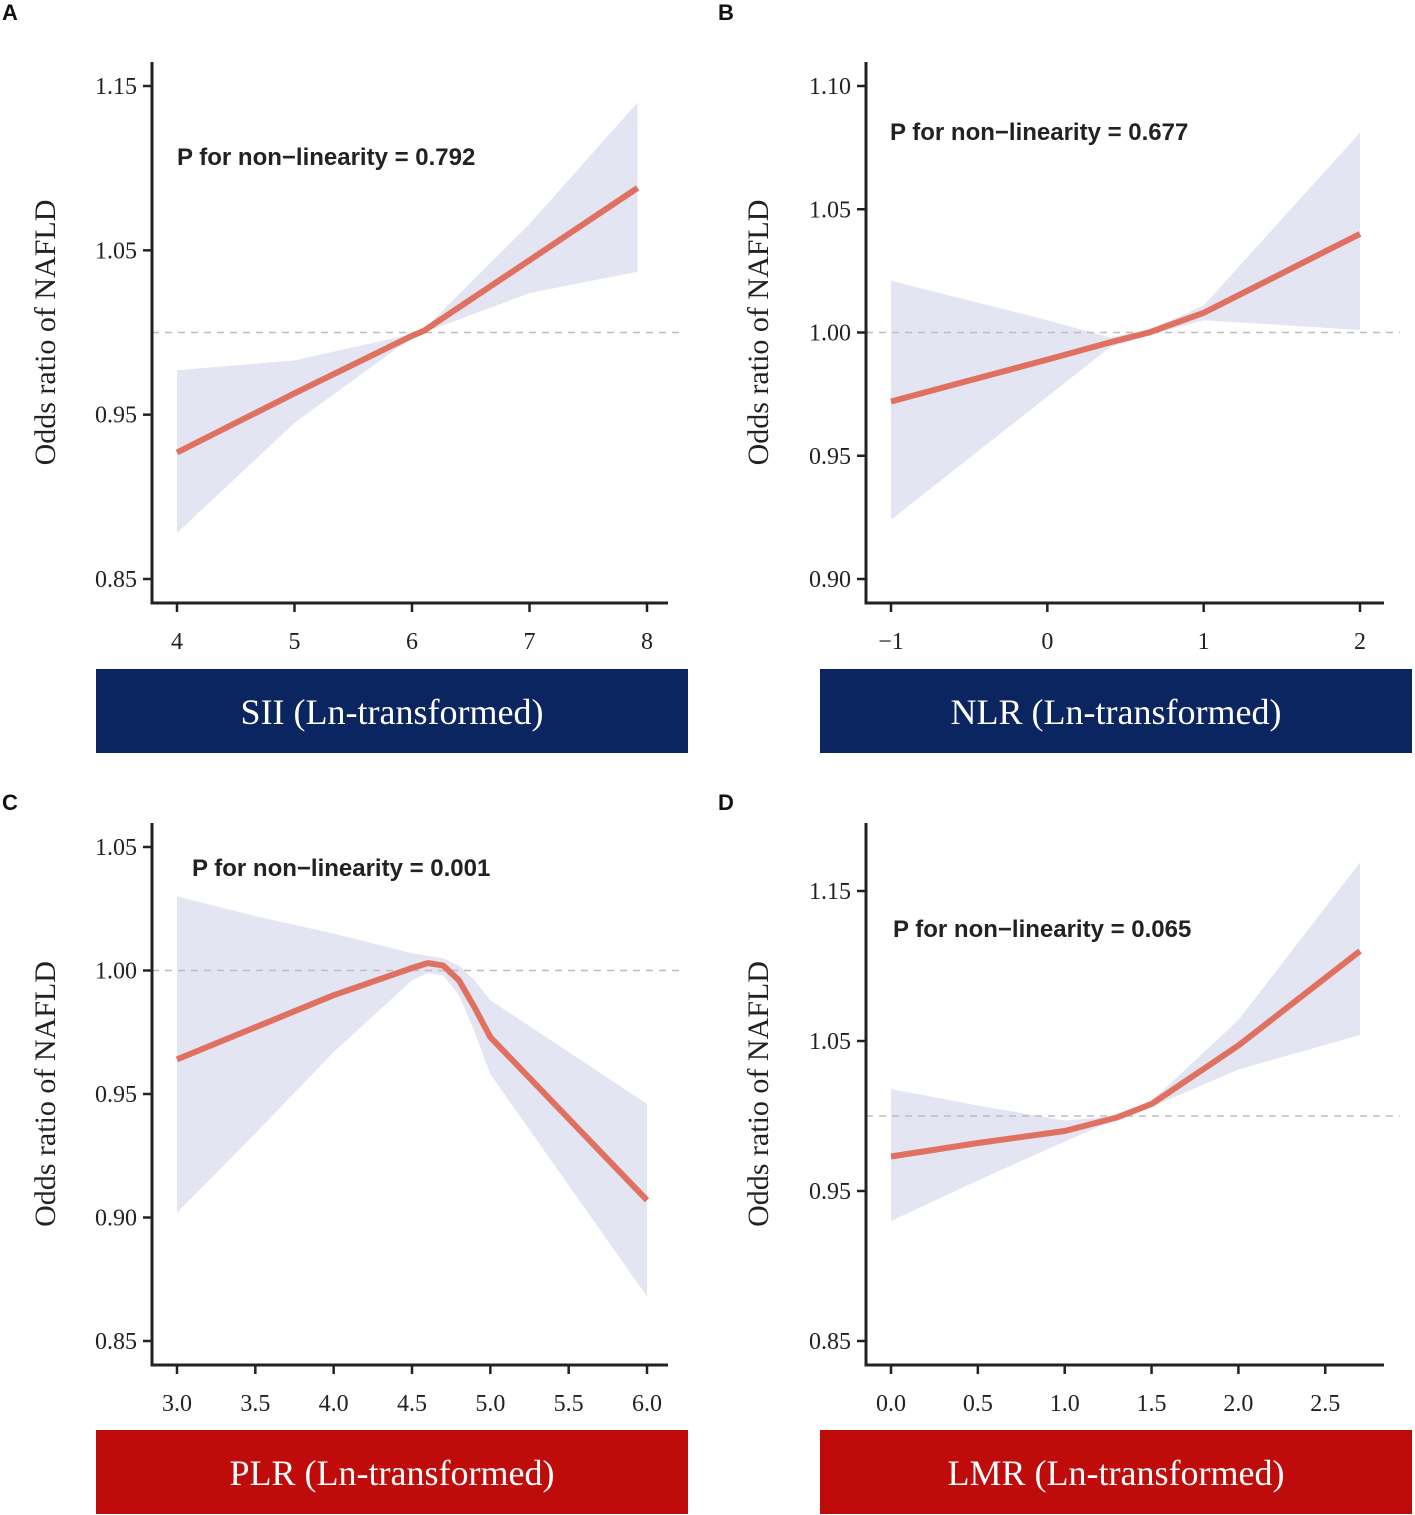 The image size is (1415, 1515). Describe the element at coordinates (647, 1404) in the screenshot. I see `x-tick-label: 6.0` at that location.